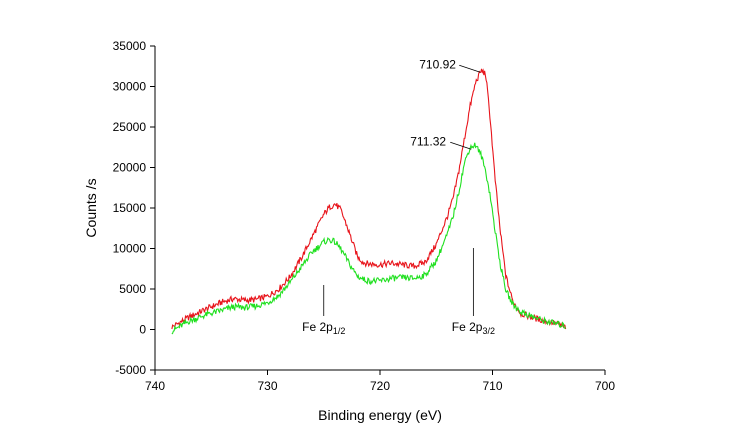 This screenshot has width=754, height=427. Describe the element at coordinates (155, 386) in the screenshot. I see `x-tick-label: 740` at that location.